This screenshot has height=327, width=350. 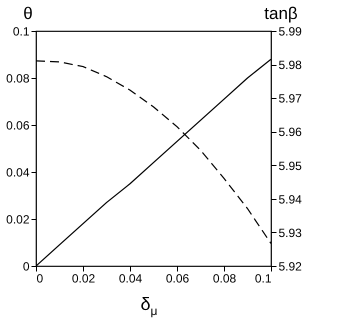 I want to click on y-tick-label: 0.04, so click(x=18, y=173).